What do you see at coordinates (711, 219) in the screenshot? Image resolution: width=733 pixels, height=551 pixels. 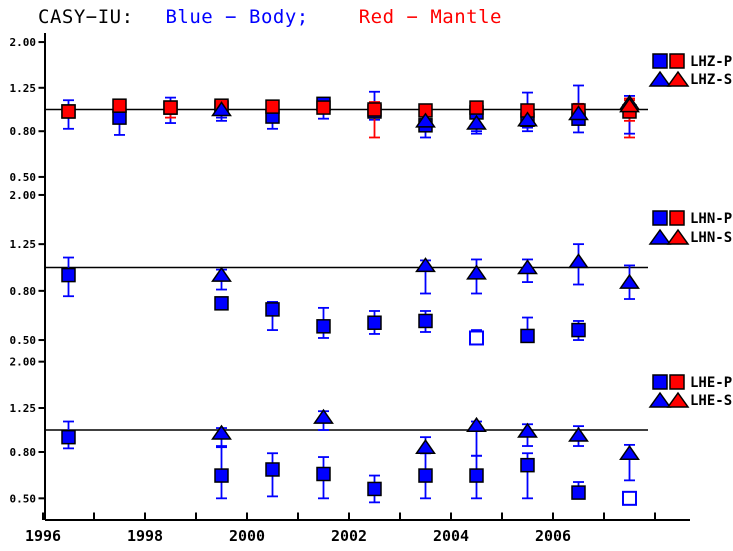 I see `legend-label: LHN-P` at bounding box center [711, 219].